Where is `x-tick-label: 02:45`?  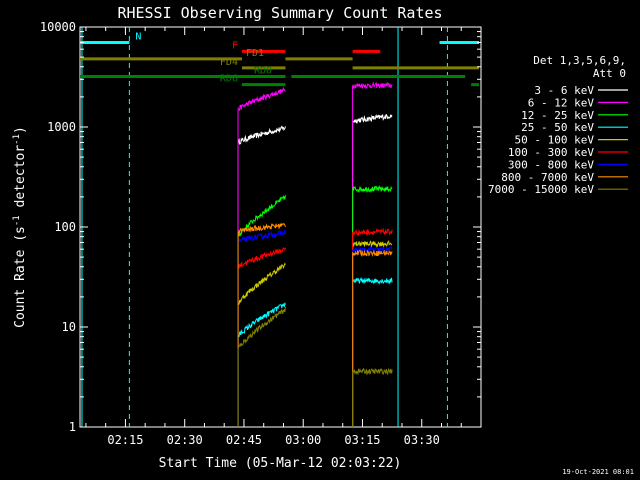 x-tick-label: 02:45 is located at coordinates (244, 440).